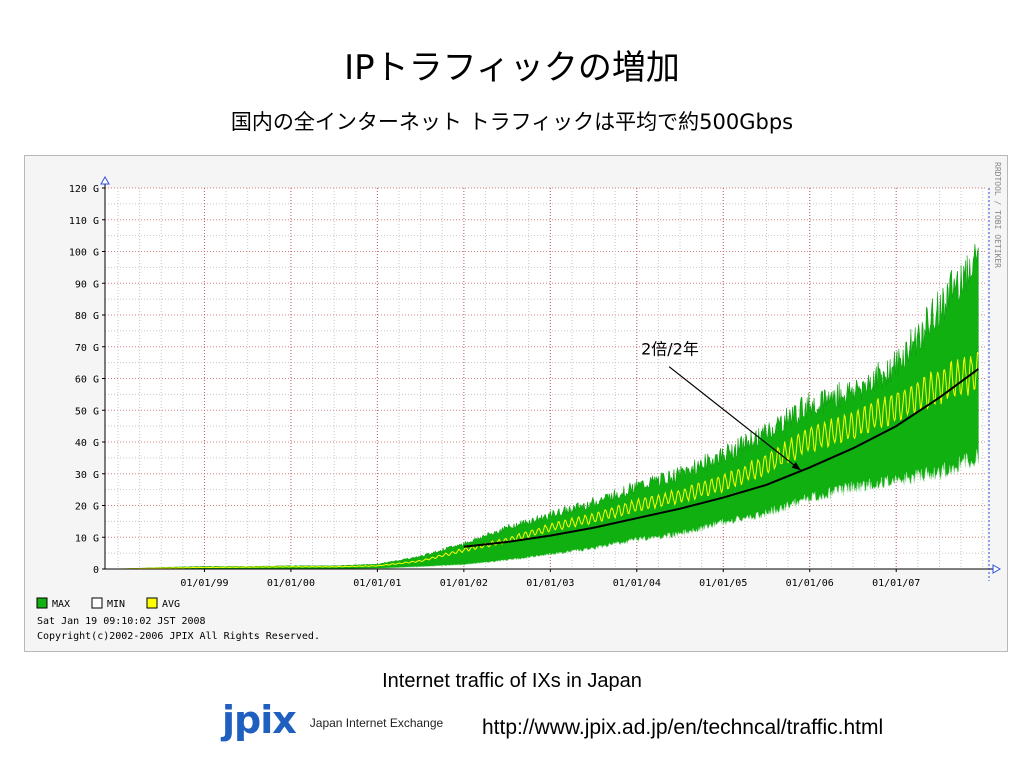 Image resolution: width=1024 pixels, height=768 pixels. Describe the element at coordinates (84, 189) in the screenshot. I see `y-tick-label: 120 G` at that location.